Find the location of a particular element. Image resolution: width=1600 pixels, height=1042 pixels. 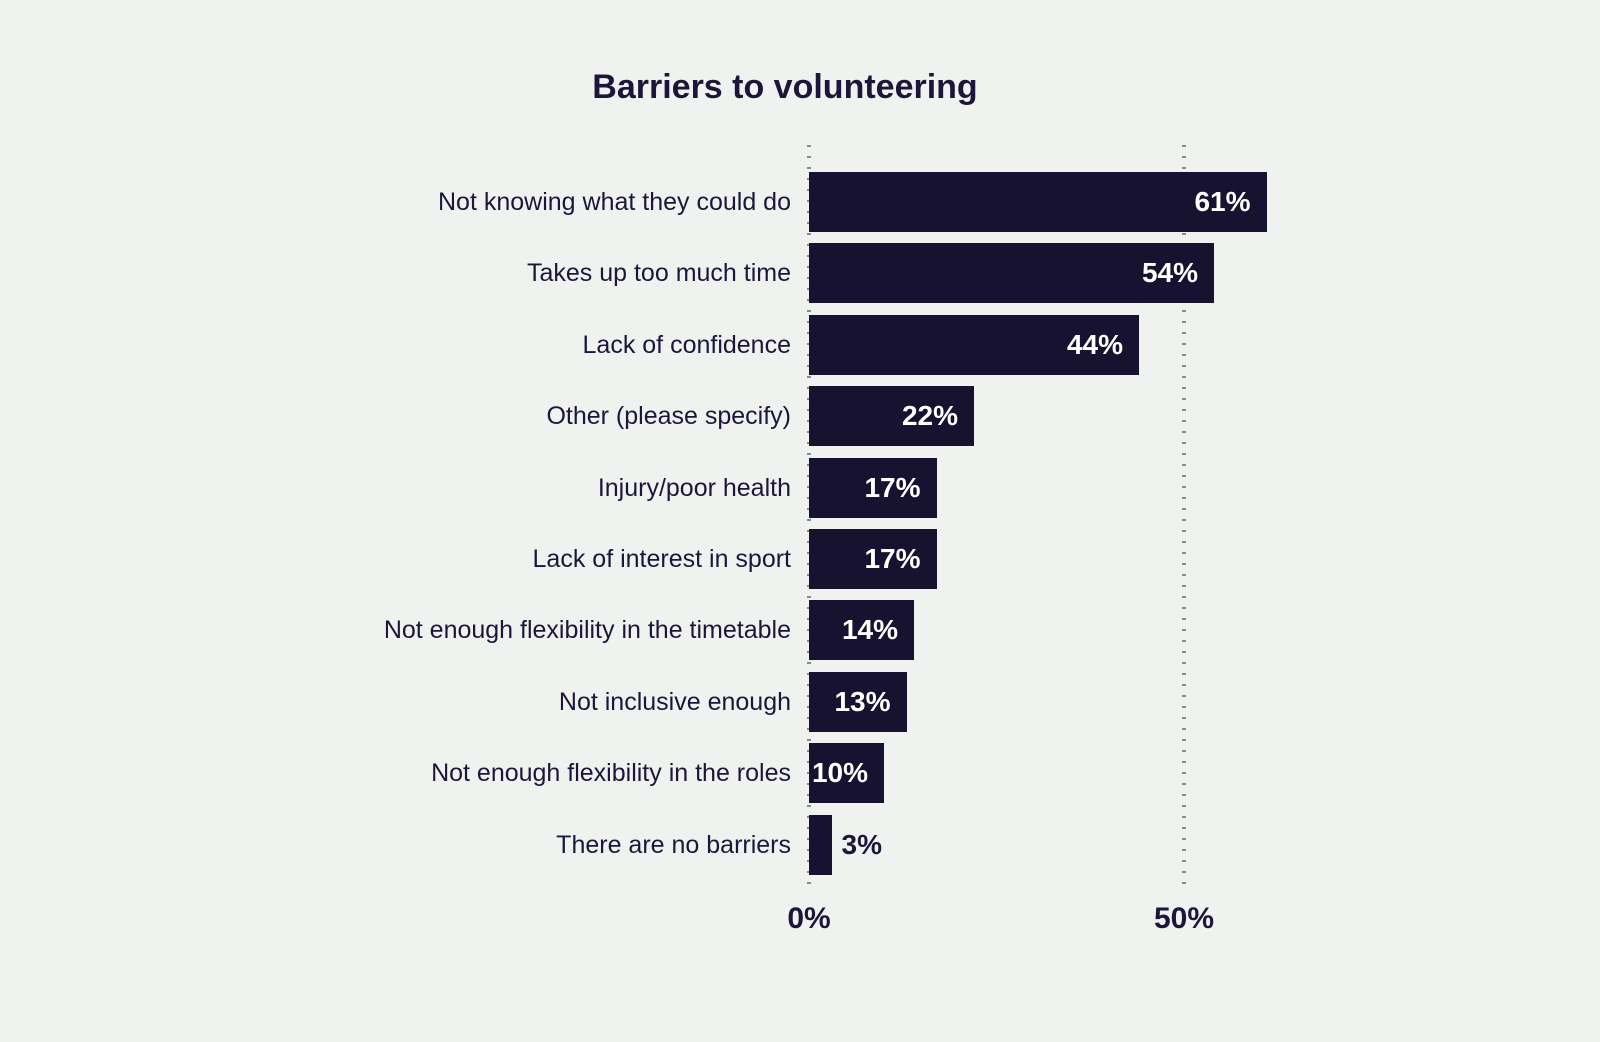

value-label: 22% is located at coordinates (929, 415).